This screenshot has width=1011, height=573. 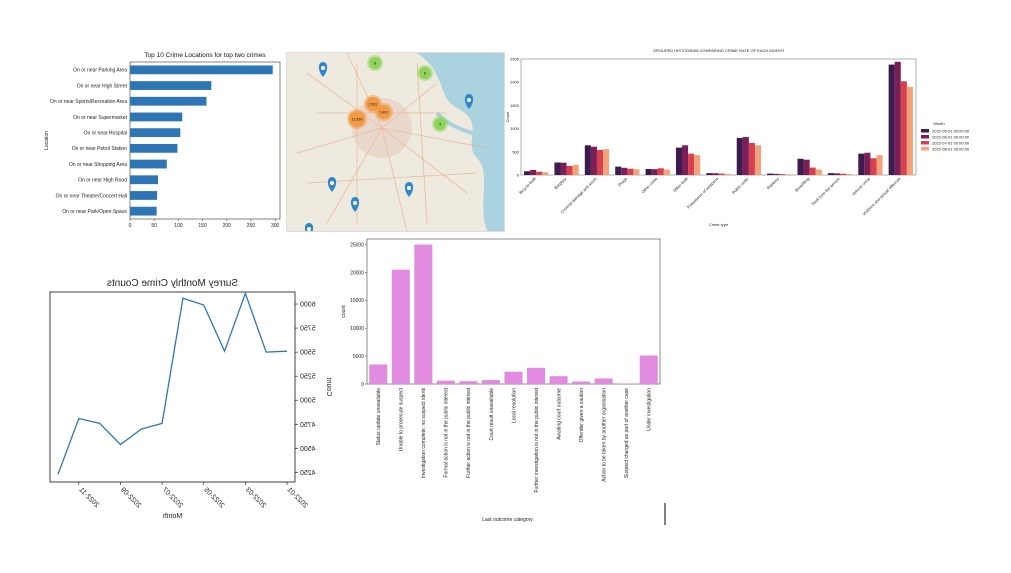 What do you see at coordinates (515, 82) in the screenshot?
I see `y-tick-label: 2000` at bounding box center [515, 82].